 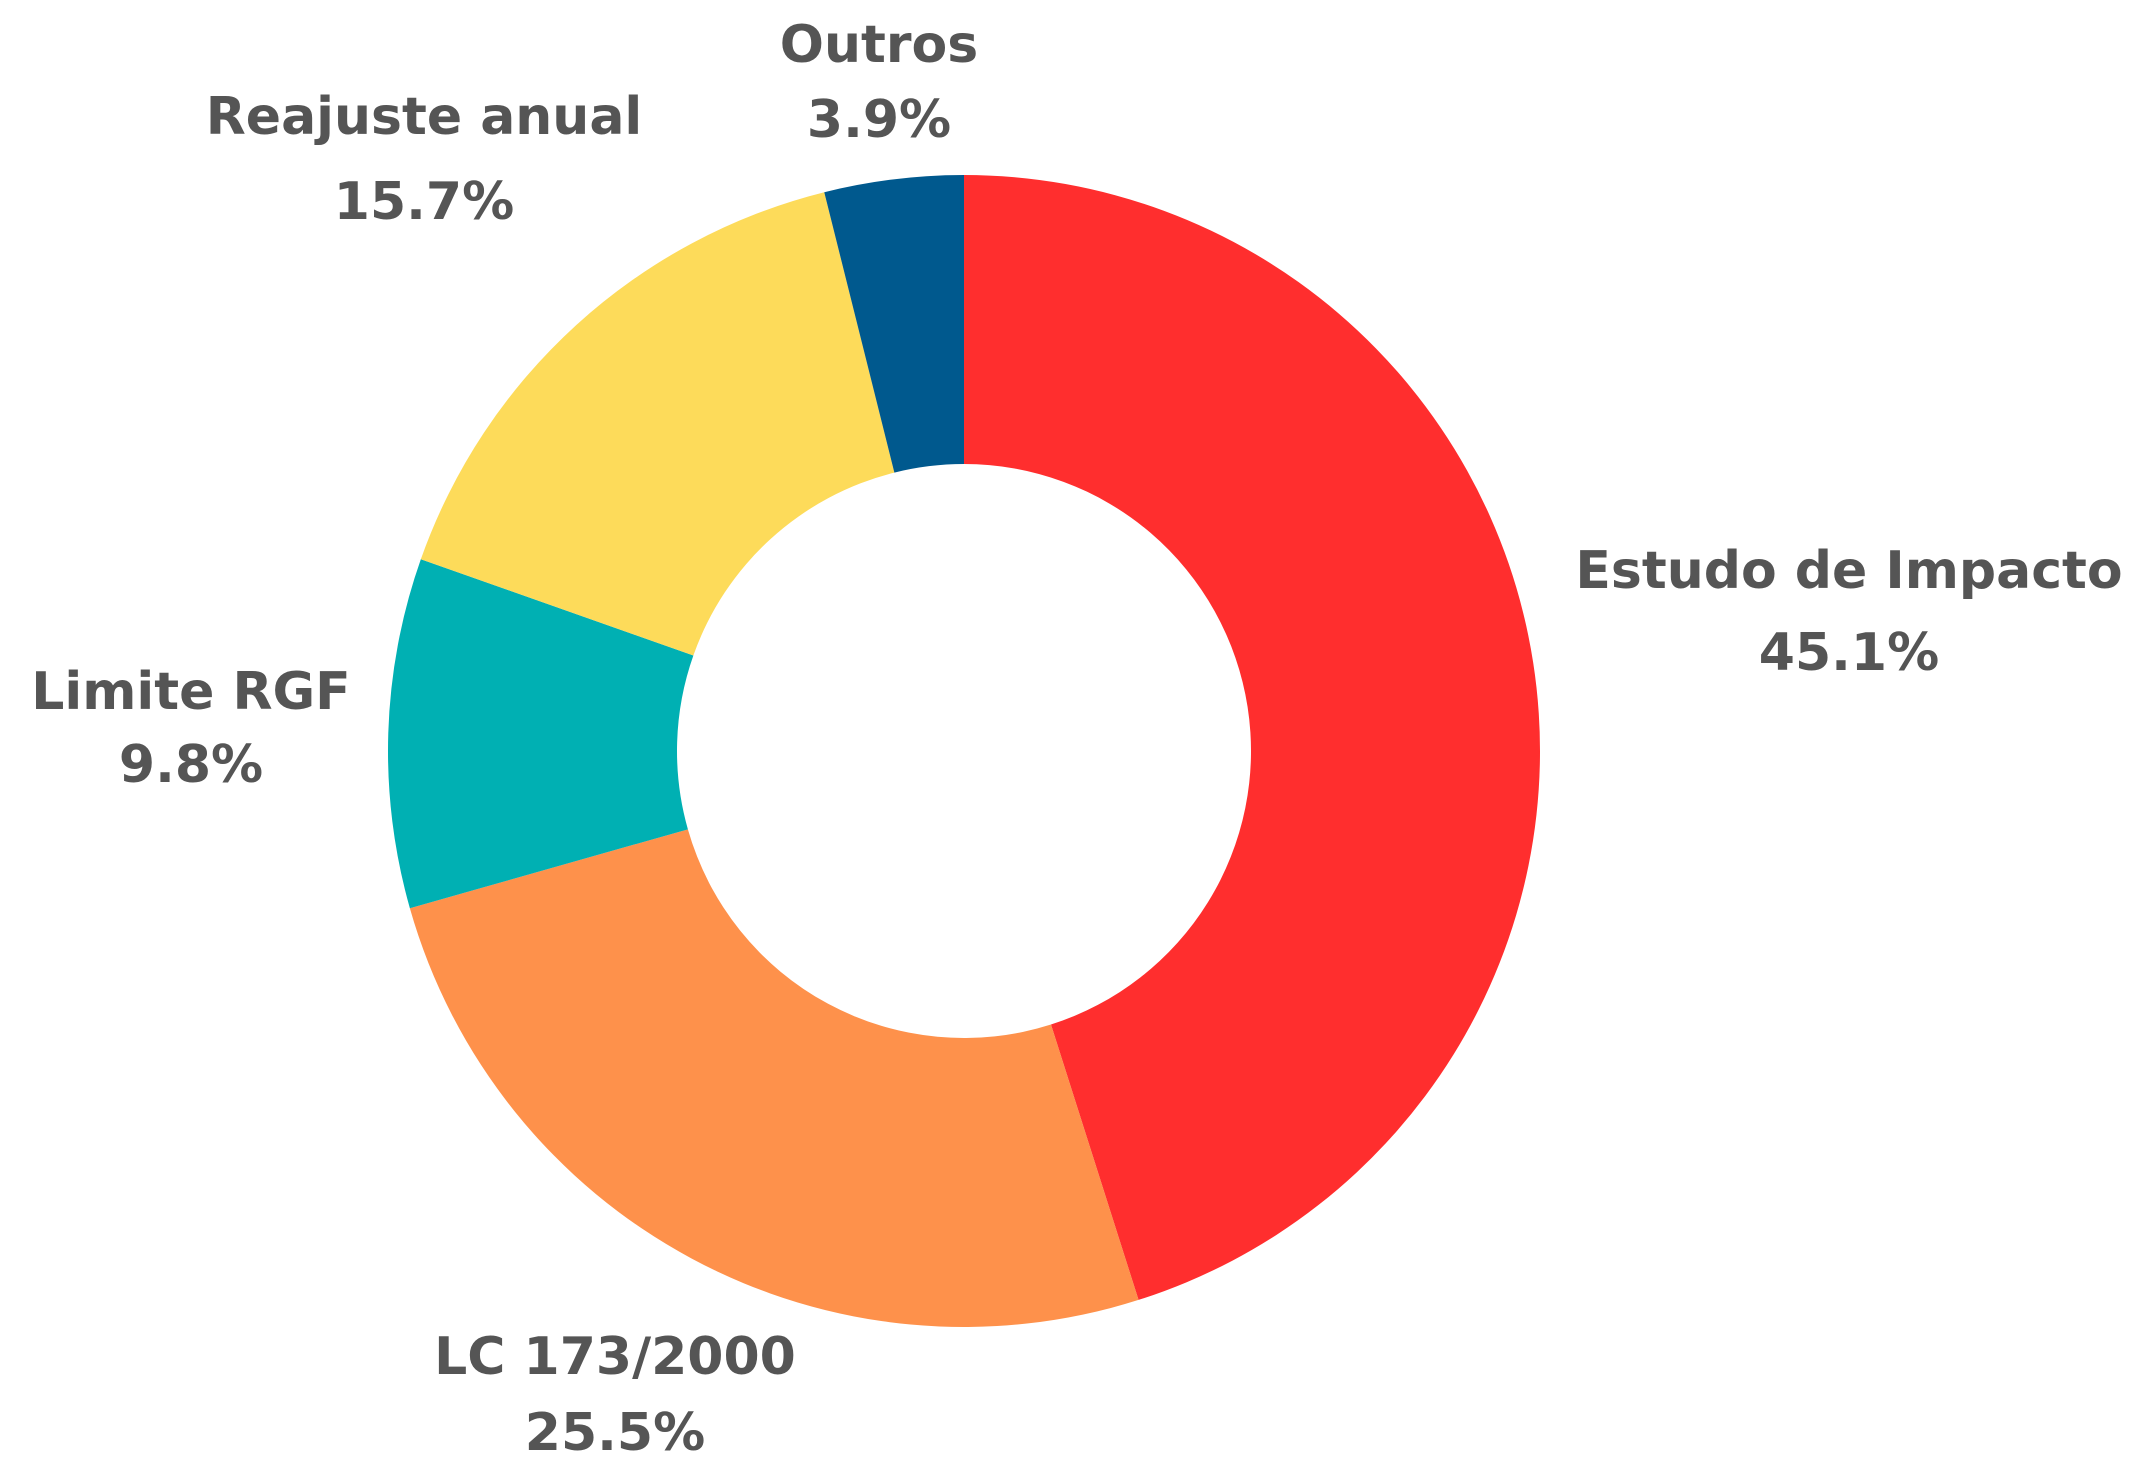 What do you see at coordinates (190, 692) in the screenshot?
I see `slice-label: Limite RGF` at bounding box center [190, 692].